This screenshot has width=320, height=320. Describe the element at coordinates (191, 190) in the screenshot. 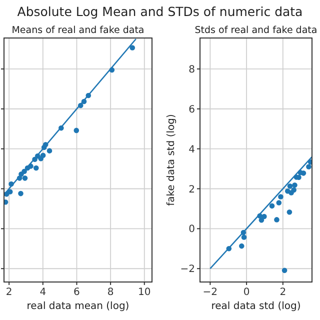

I see `y-tick-label: 2` at that location.